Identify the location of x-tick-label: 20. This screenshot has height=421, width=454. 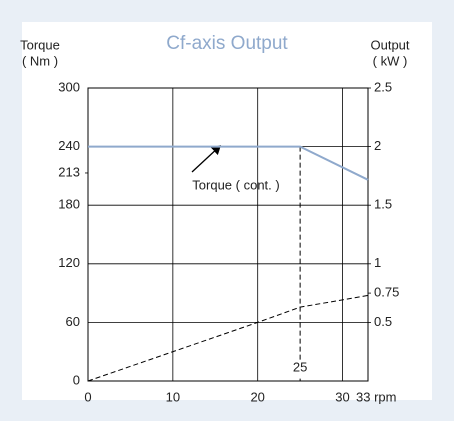
(257, 396).